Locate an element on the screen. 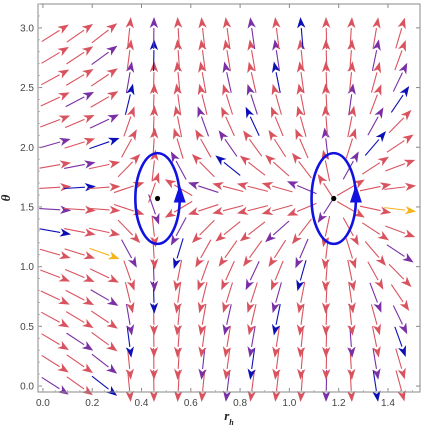 This screenshot has height=427, width=432. y-tick-label: 2.5 is located at coordinates (27, 88).